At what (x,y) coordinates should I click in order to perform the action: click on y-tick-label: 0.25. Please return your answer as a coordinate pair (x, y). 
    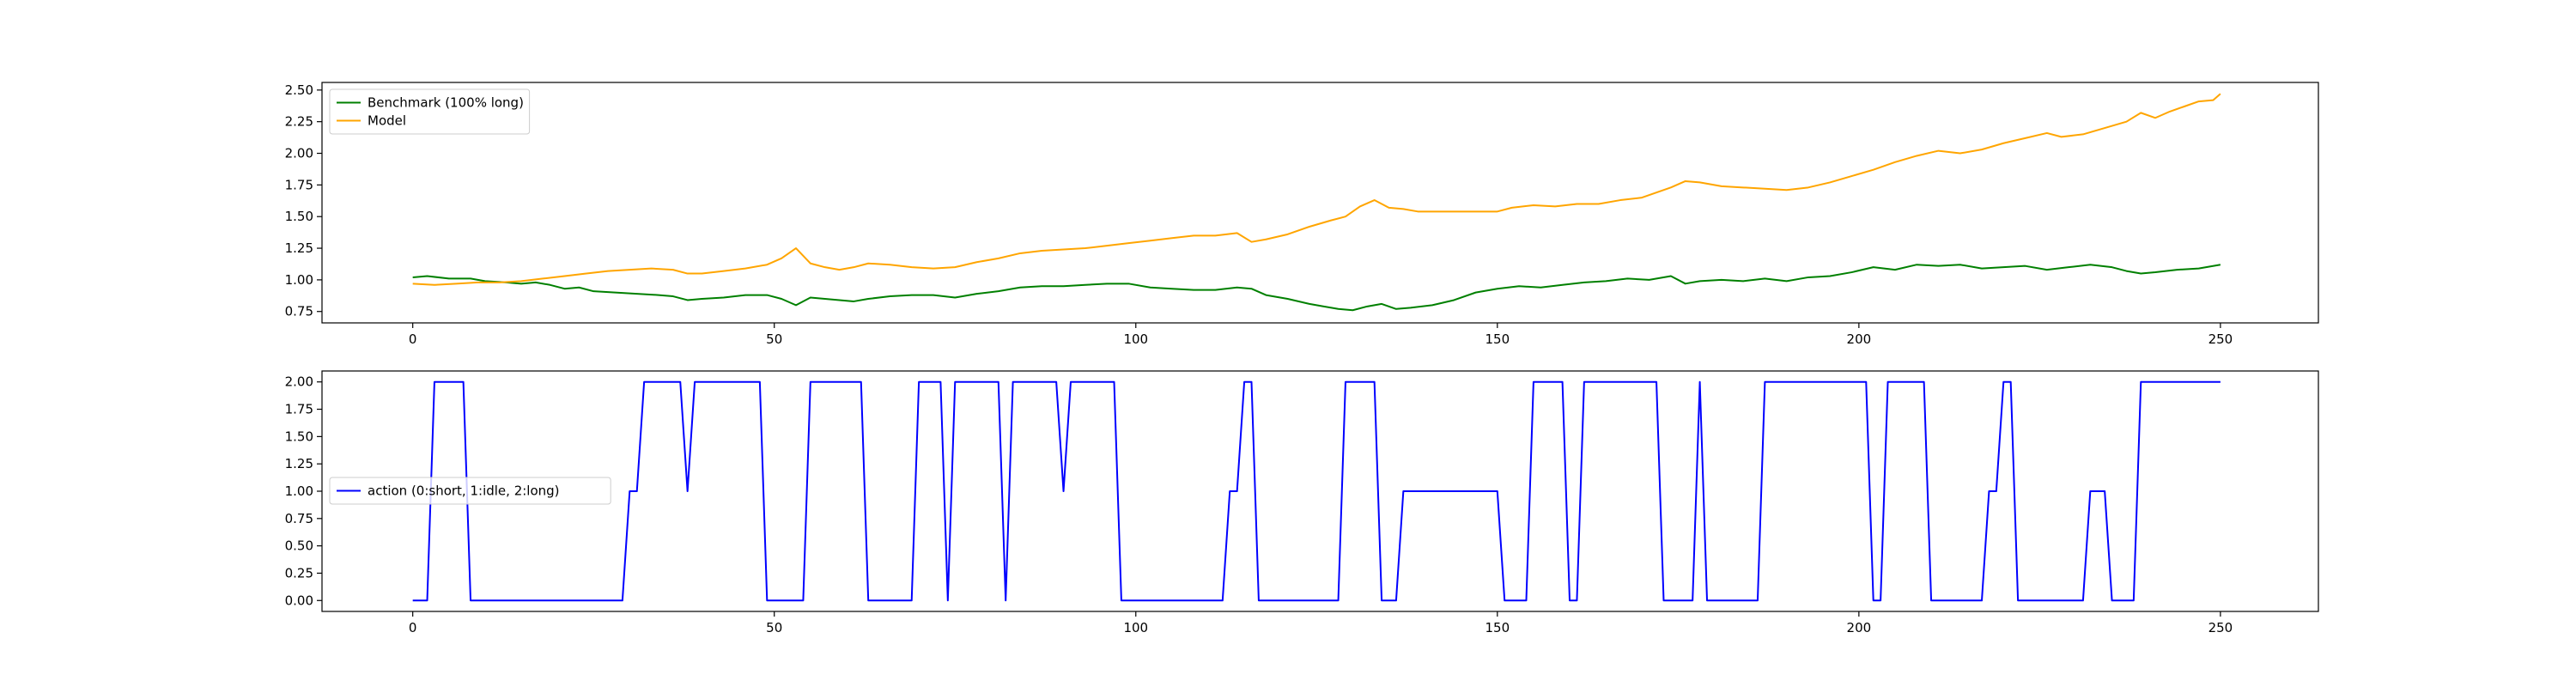
    Looking at the image, I should click on (299, 573).